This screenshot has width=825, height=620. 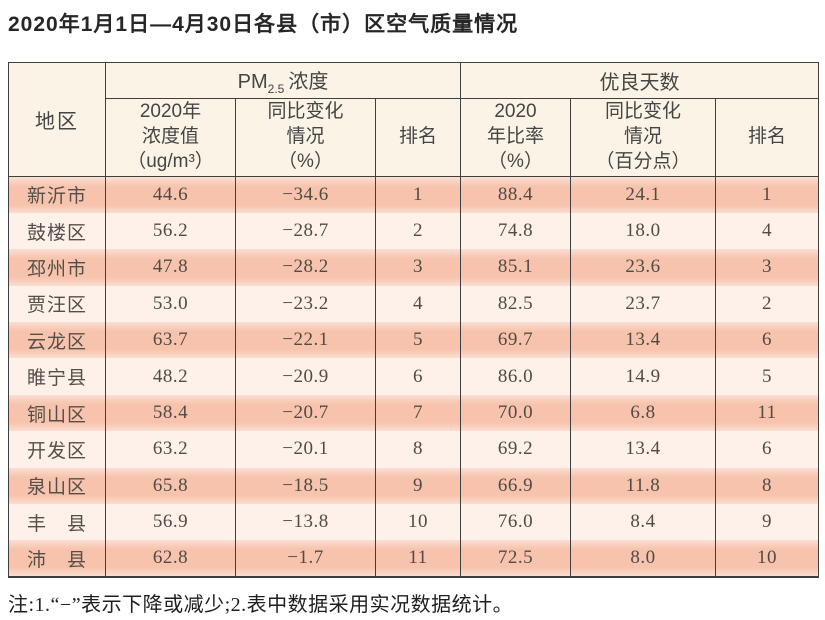 I want to click on cell-pm-rank: 2, so click(x=418, y=231).